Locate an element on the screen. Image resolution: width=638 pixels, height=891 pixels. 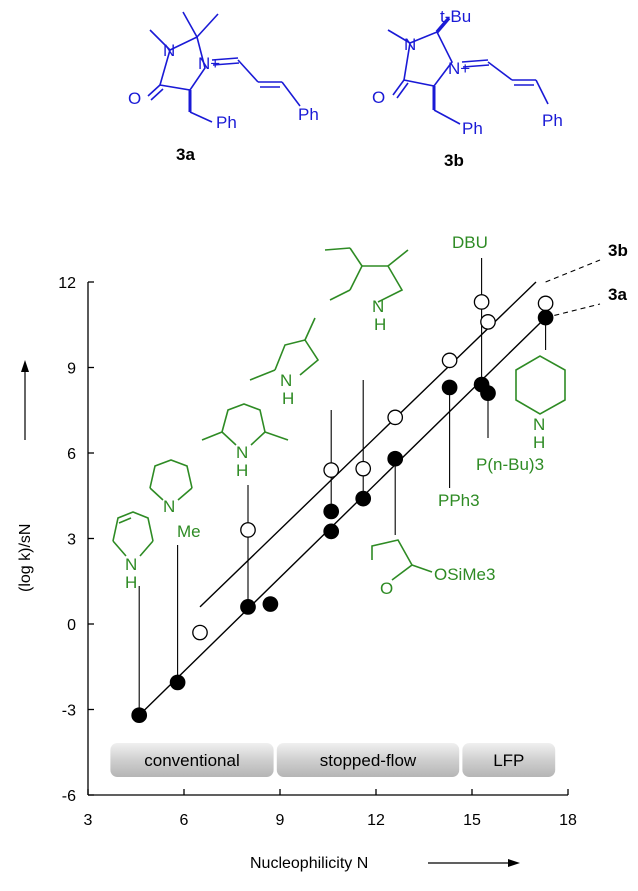
carbonyl2-3b is located at coordinates (402, 90).